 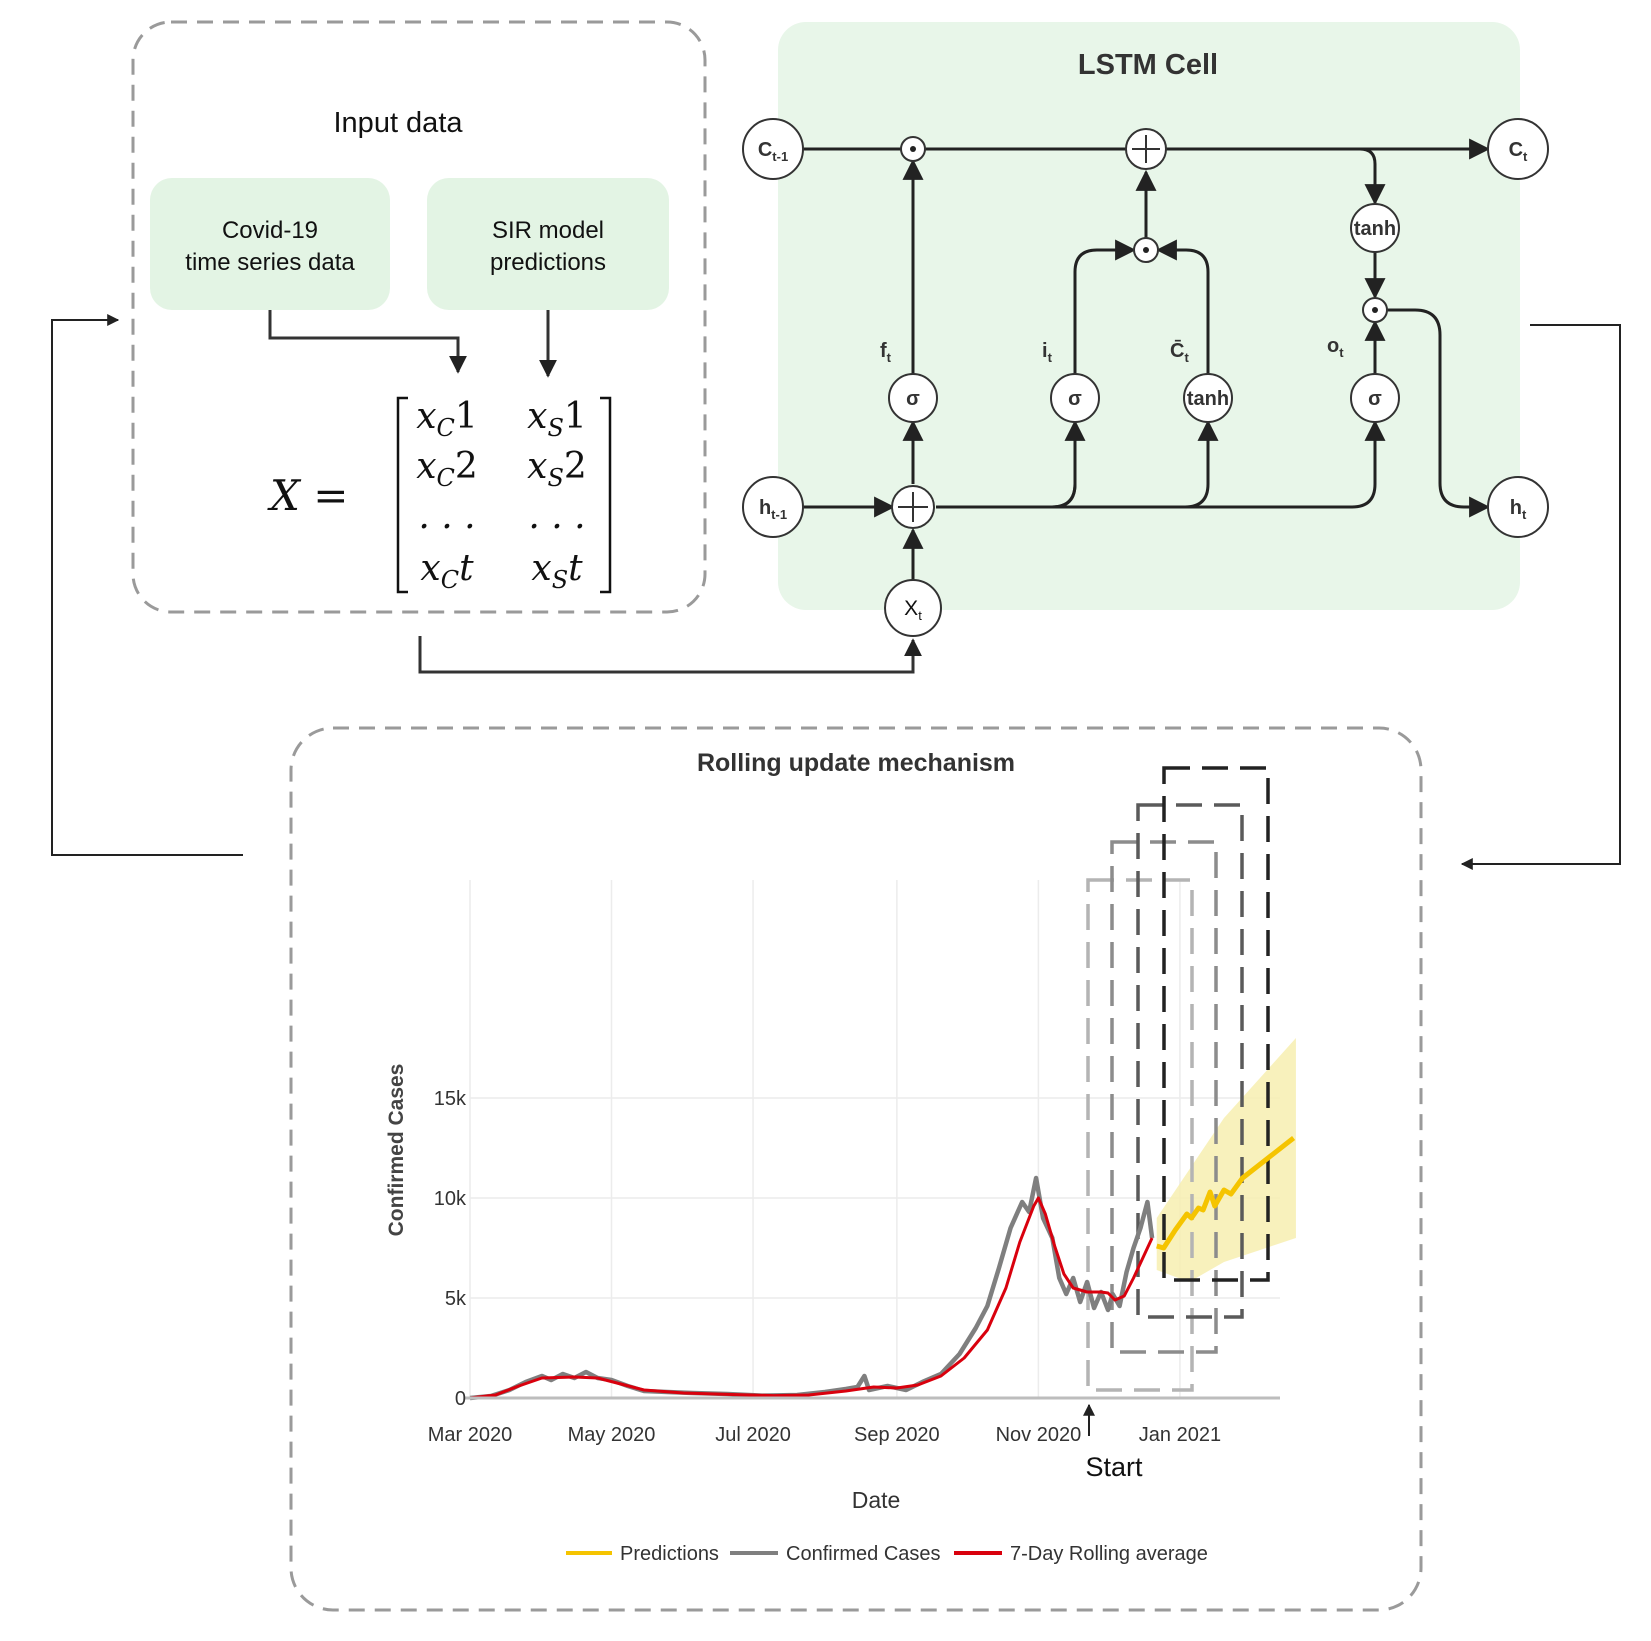 What do you see at coordinates (1146, 149) in the screenshot?
I see `cell-add-op` at bounding box center [1146, 149].